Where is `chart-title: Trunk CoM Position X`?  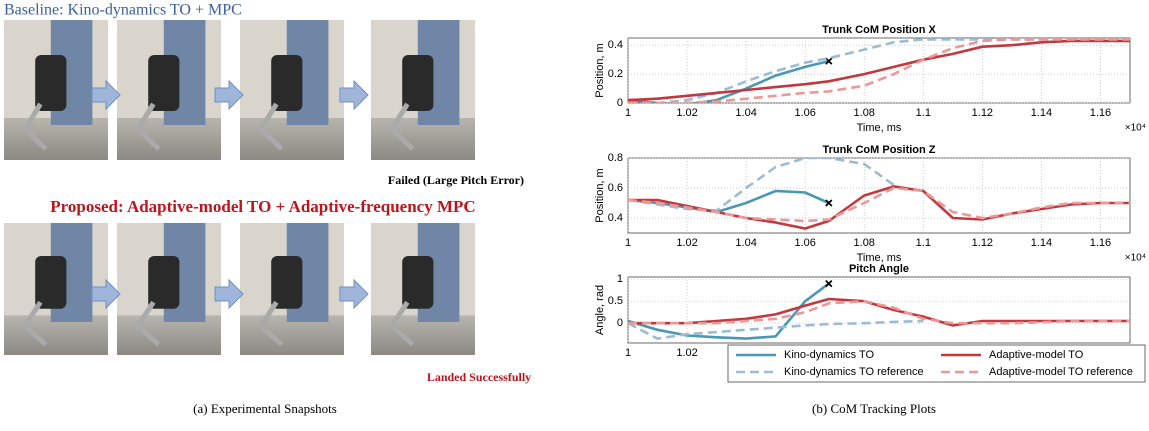 chart-title: Trunk CoM Position X is located at coordinates (879, 30).